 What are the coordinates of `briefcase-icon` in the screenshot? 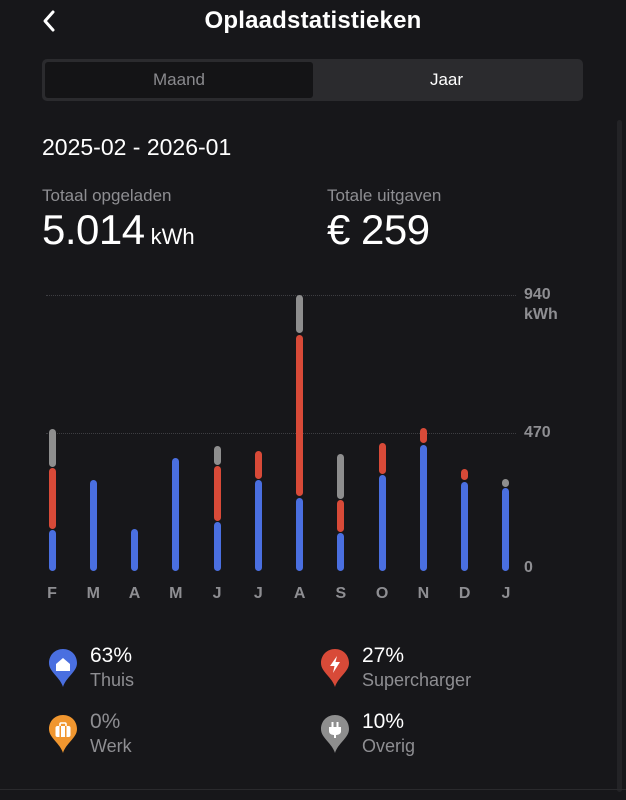 It's located at (63, 734).